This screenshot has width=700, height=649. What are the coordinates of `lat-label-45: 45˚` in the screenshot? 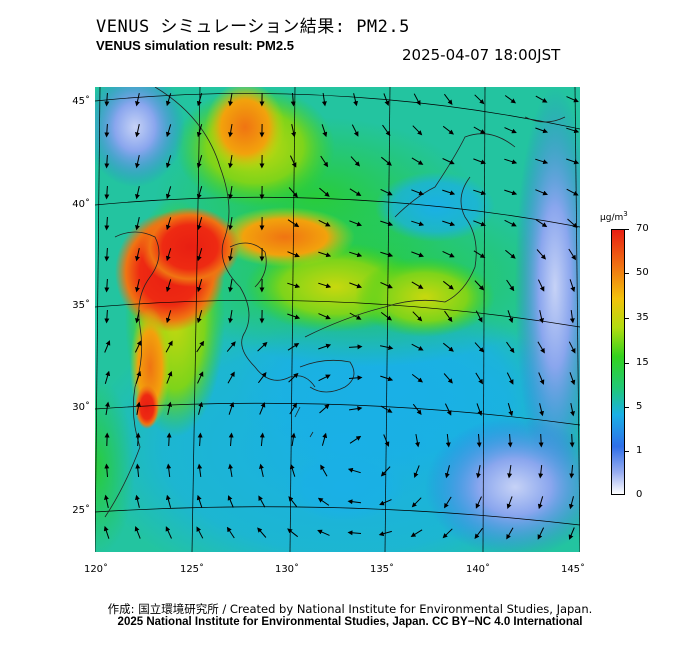 It's located at (81, 101).